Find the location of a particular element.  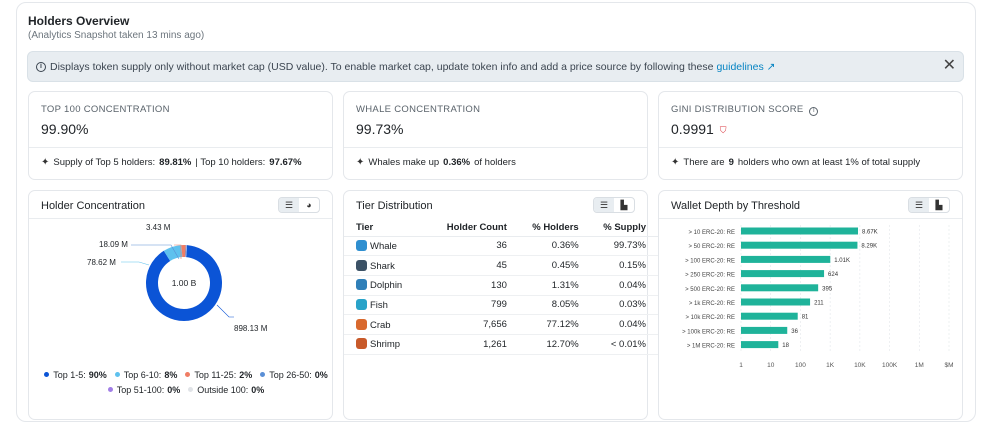

column-header: % Holders is located at coordinates (555, 227).